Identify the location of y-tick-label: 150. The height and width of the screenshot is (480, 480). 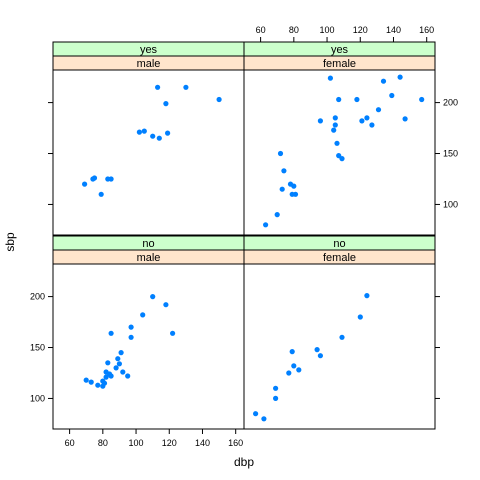
(450, 154).